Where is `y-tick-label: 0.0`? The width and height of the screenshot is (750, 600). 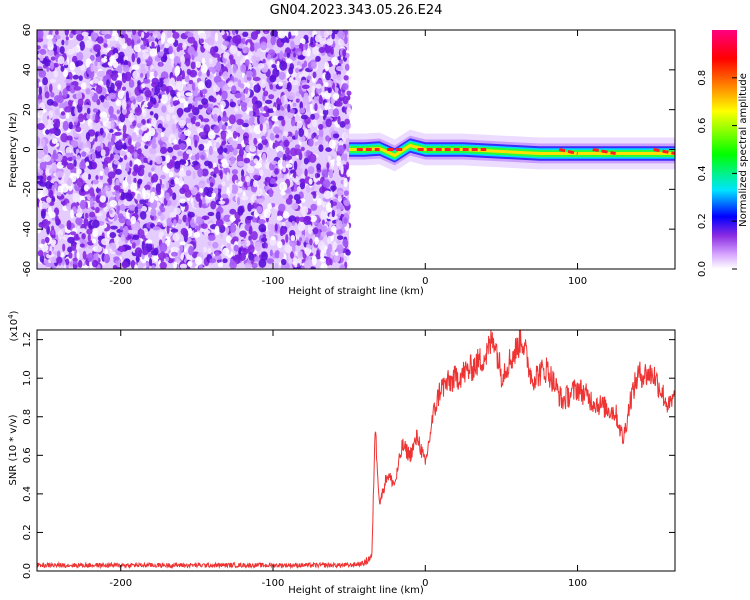 y-tick-label: 0.0 is located at coordinates (27, 571).